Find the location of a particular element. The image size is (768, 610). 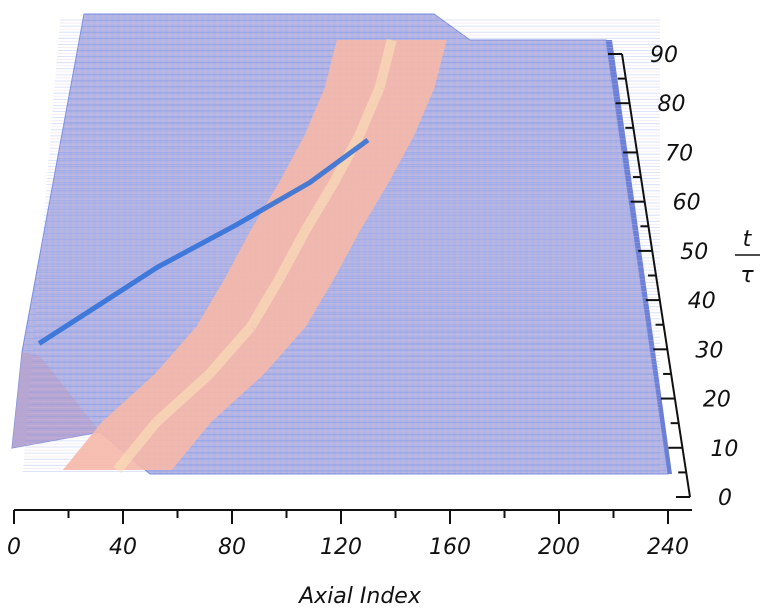

bright-band-line is located at coordinates (203, 241).